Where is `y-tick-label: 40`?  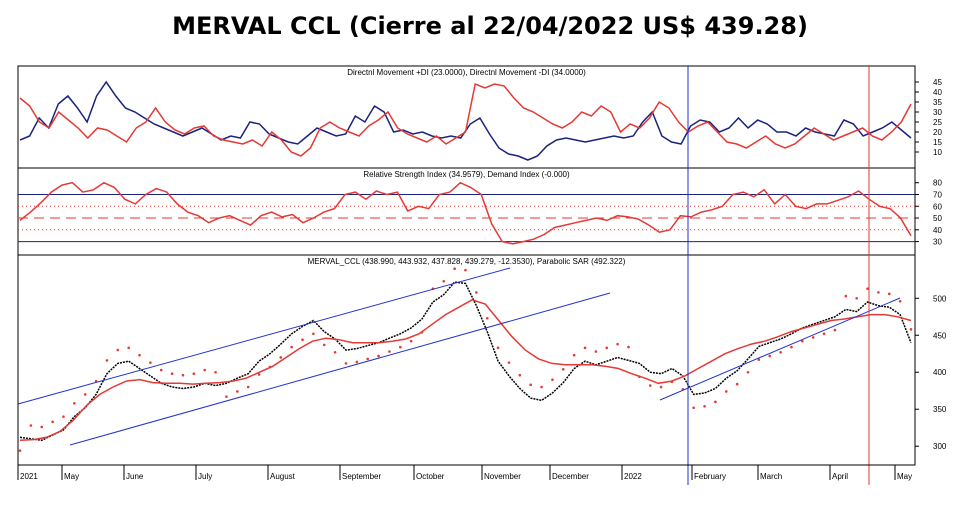
y-tick-label: 40 is located at coordinates (937, 230).